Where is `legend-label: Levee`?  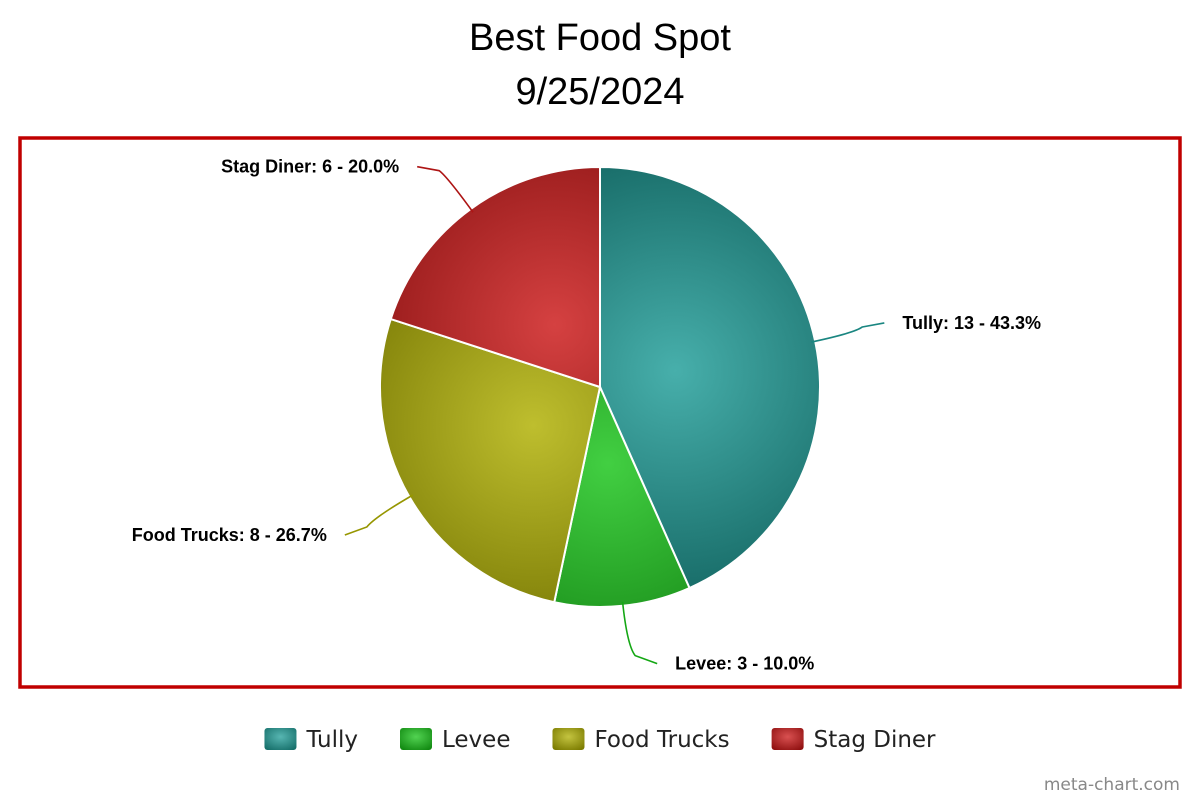
legend-label: Levee is located at coordinates (476, 740).